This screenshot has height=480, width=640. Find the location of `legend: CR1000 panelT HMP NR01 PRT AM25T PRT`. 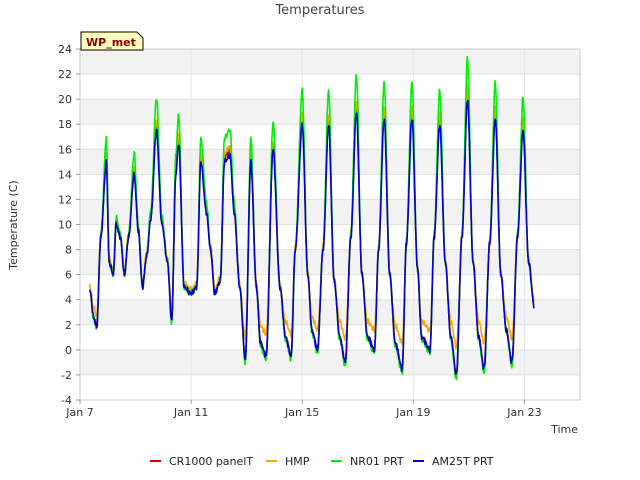

legend: CR1000 panelT HMP NR01 PRT AM25T PRT is located at coordinates (322, 461).